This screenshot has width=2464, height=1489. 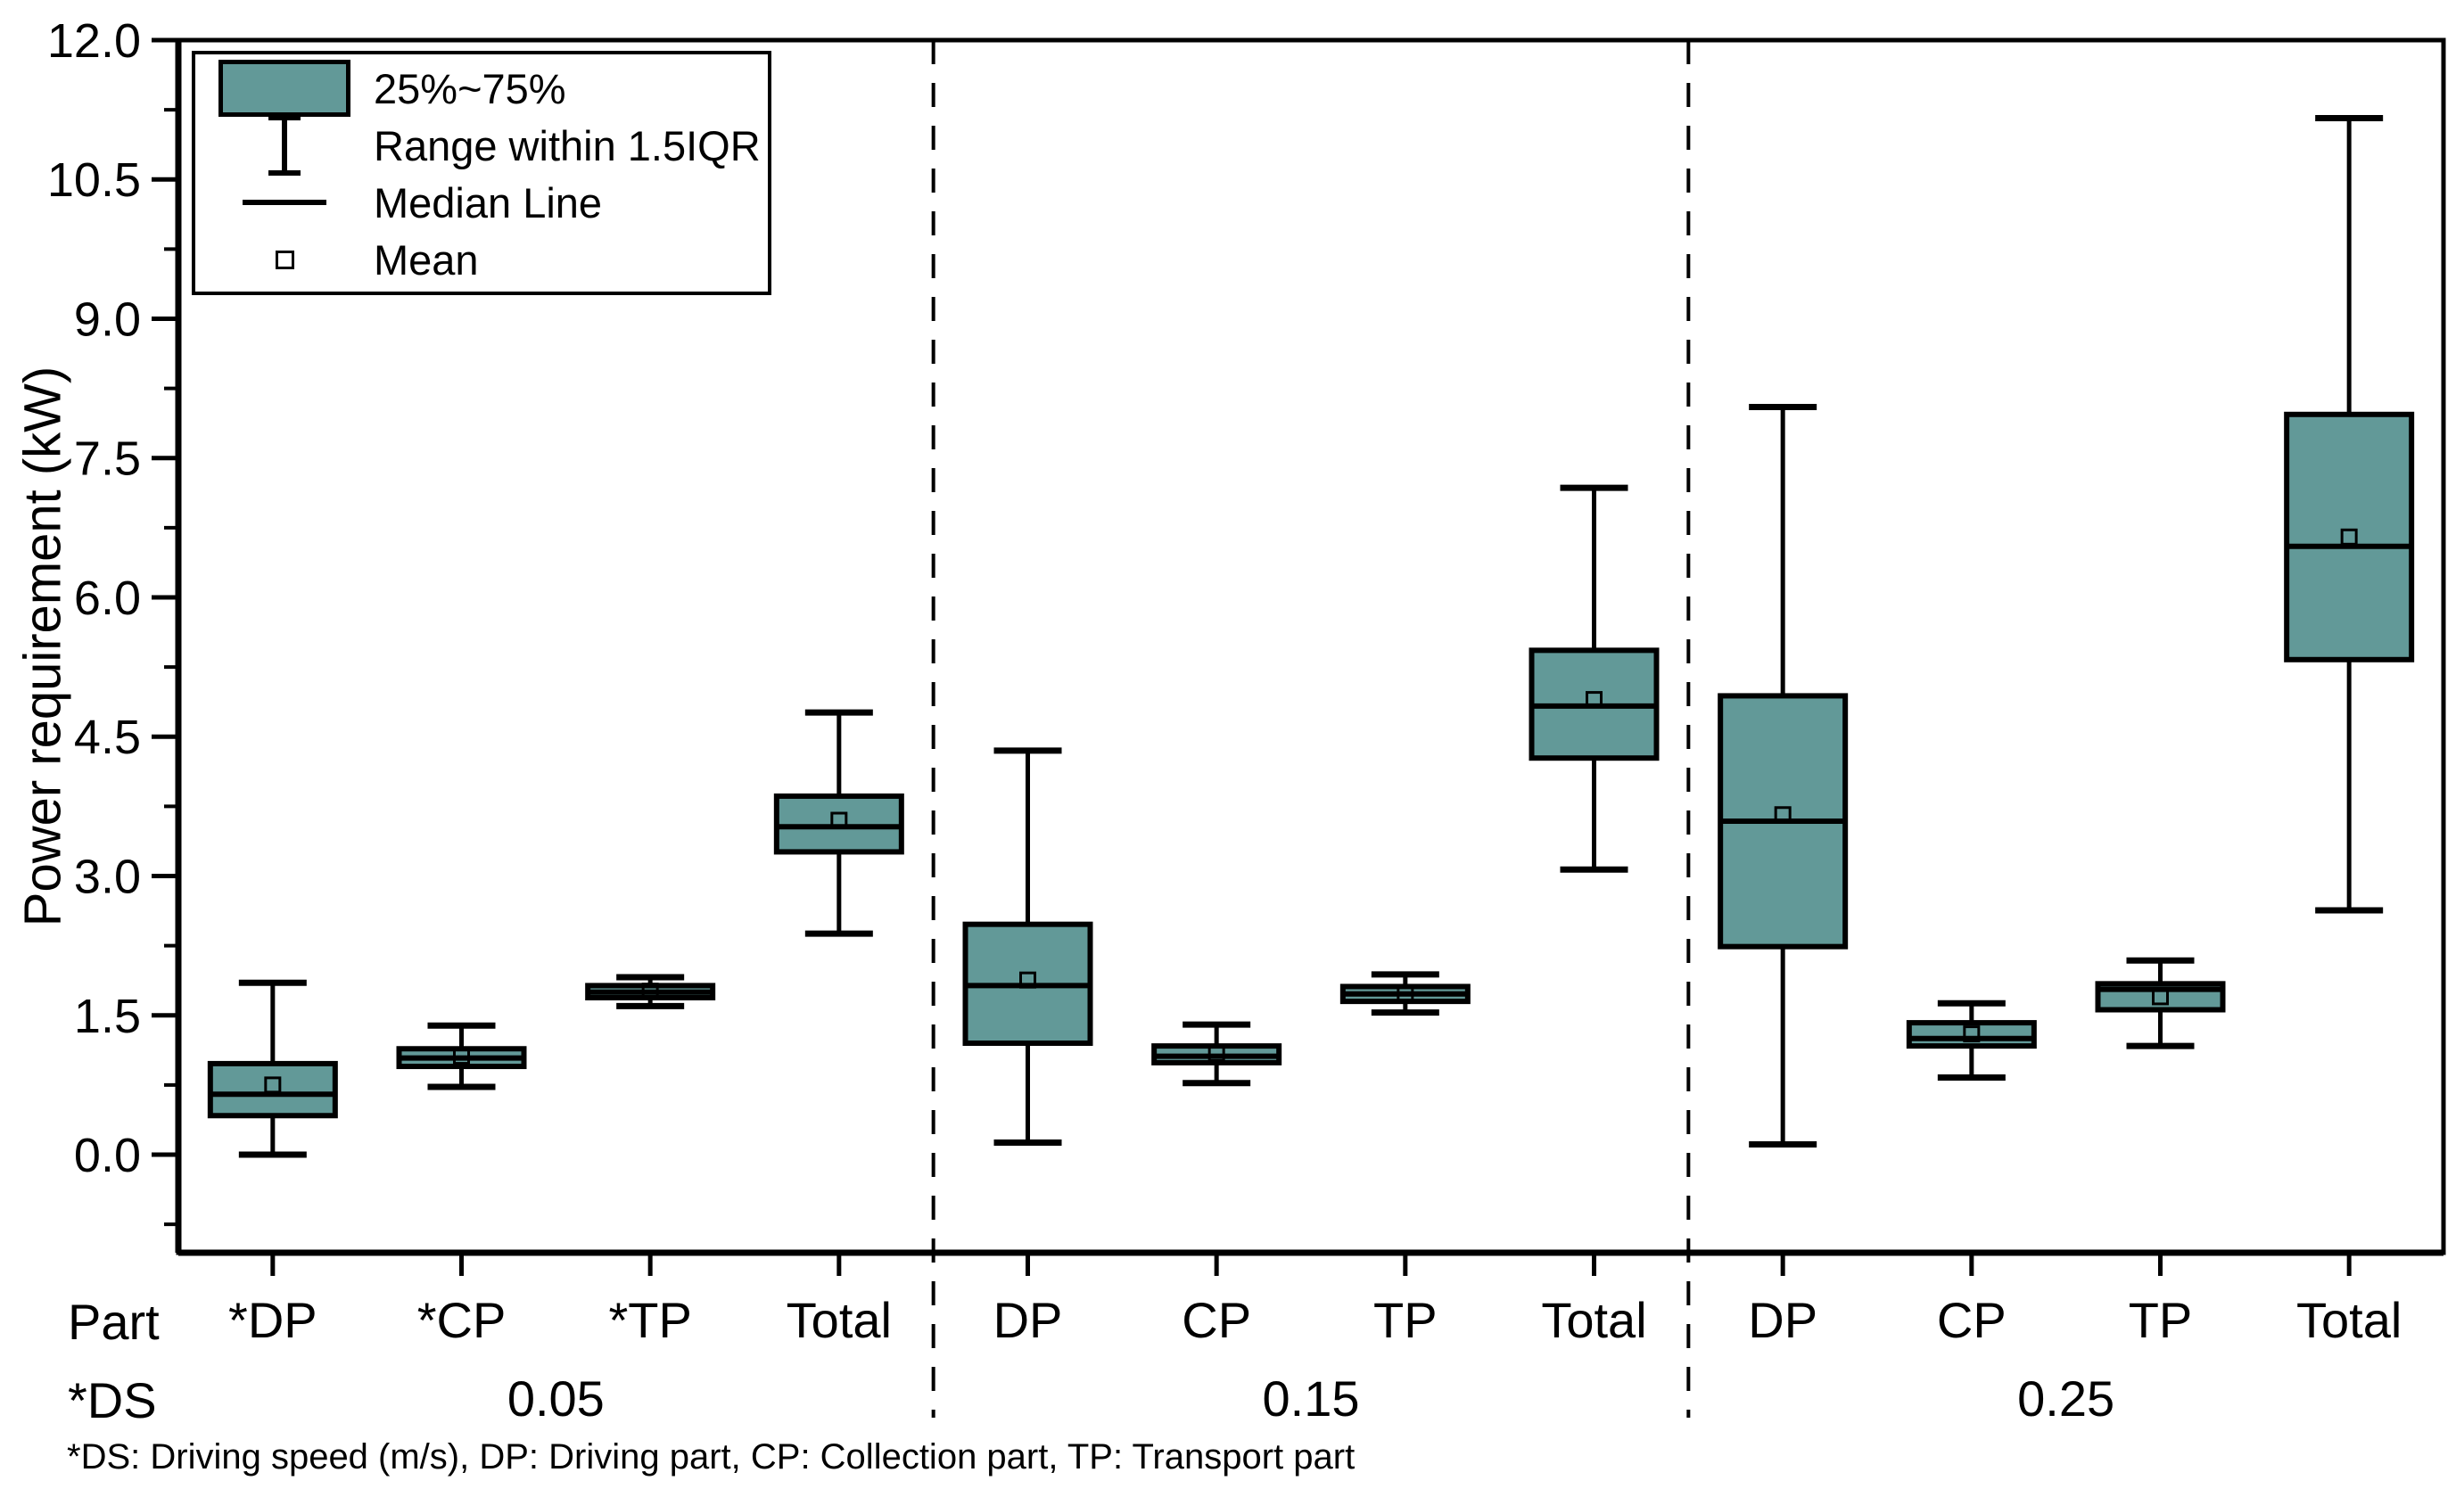 What do you see at coordinates (107, 1016) in the screenshot?
I see `y-axis-tick-label: 1.5` at bounding box center [107, 1016].